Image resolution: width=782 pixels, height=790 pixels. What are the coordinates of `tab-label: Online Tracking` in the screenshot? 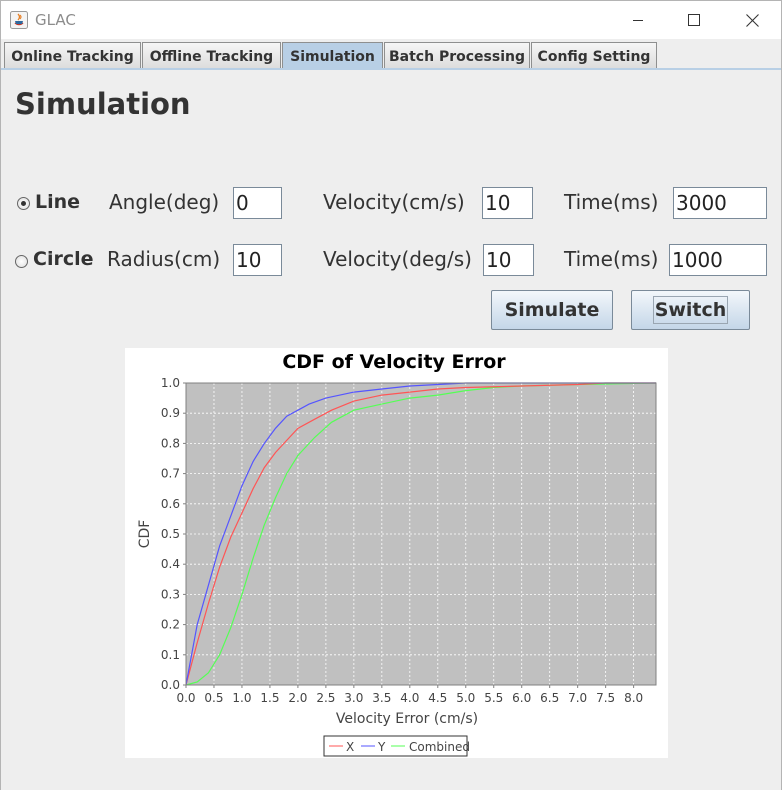 It's located at (72, 56).